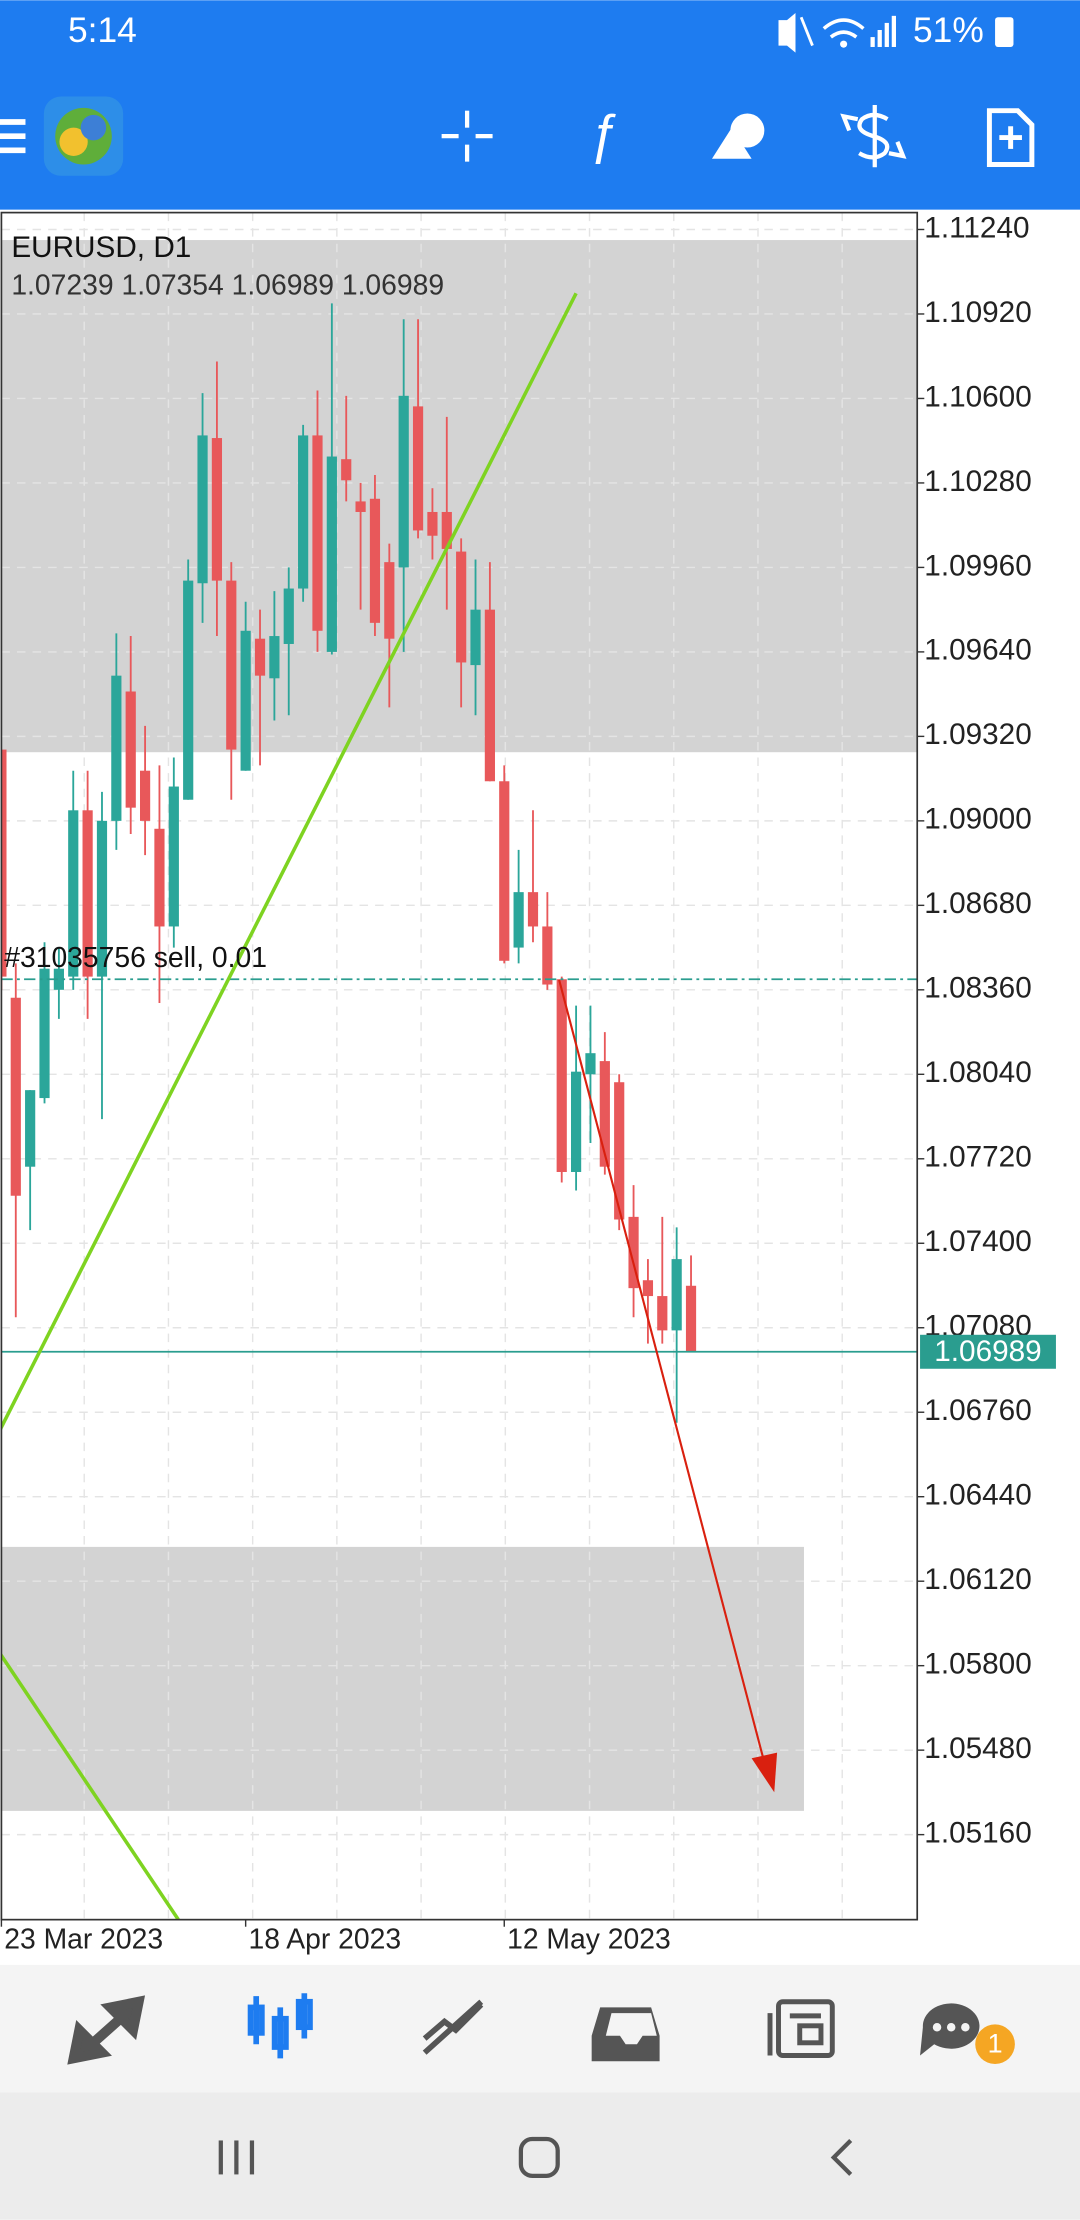  Describe the element at coordinates (977, 1664) in the screenshot. I see `y-tick-label: 1.05800` at that location.